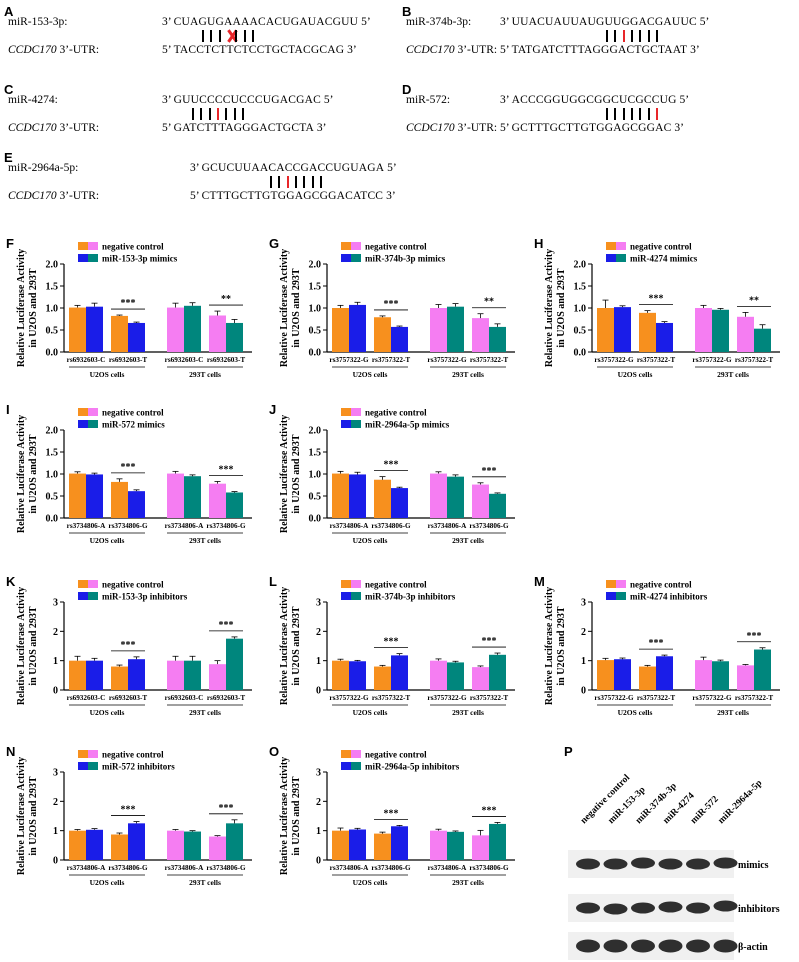 This screenshot has height=962, width=799. Describe the element at coordinates (243, 128) in the screenshot. I see `utr-sequence: GATCTTTAGGGACTGCTA` at that location.